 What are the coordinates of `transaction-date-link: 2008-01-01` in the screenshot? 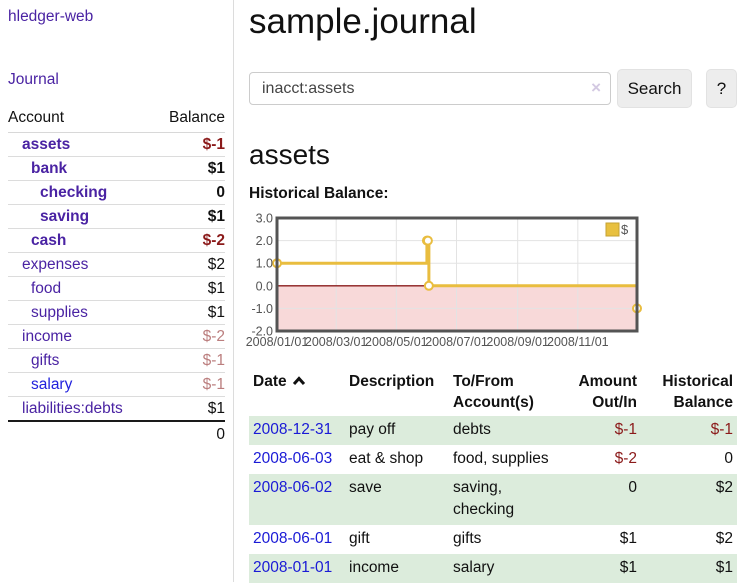 It's located at (293, 568).